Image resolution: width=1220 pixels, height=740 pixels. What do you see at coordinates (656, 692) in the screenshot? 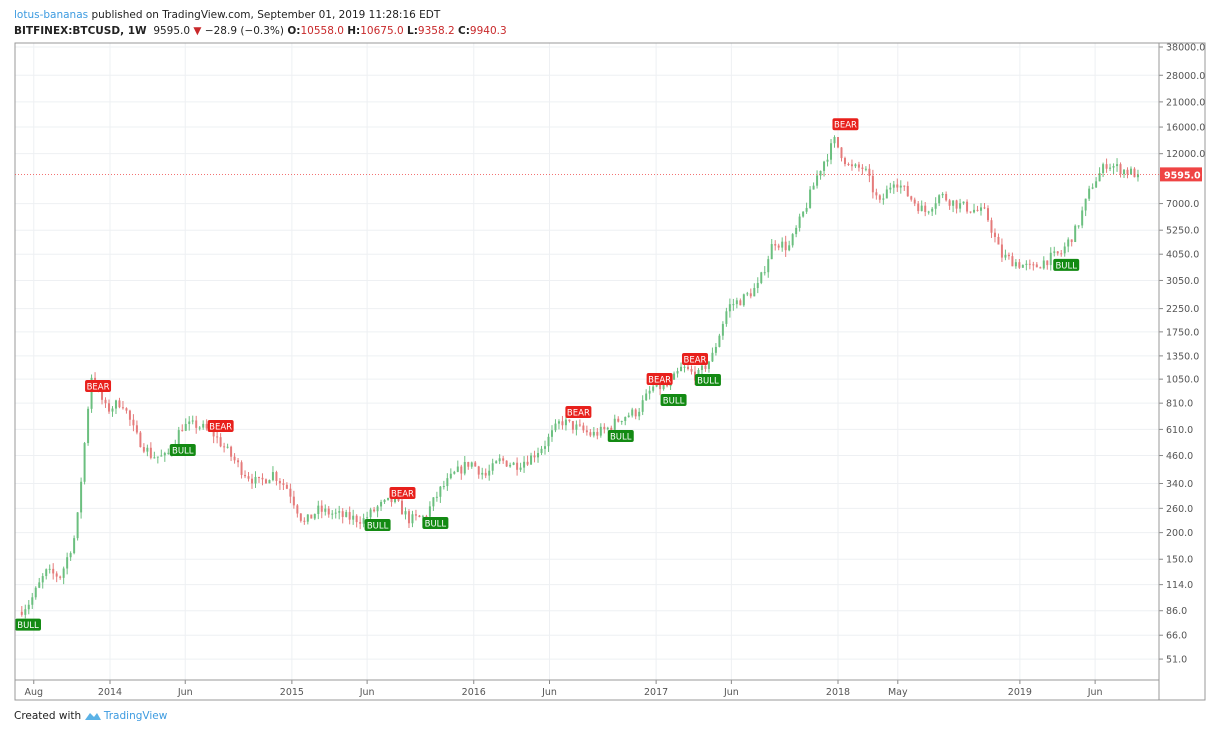
I see `x-tick-label: 2017` at bounding box center [656, 692].